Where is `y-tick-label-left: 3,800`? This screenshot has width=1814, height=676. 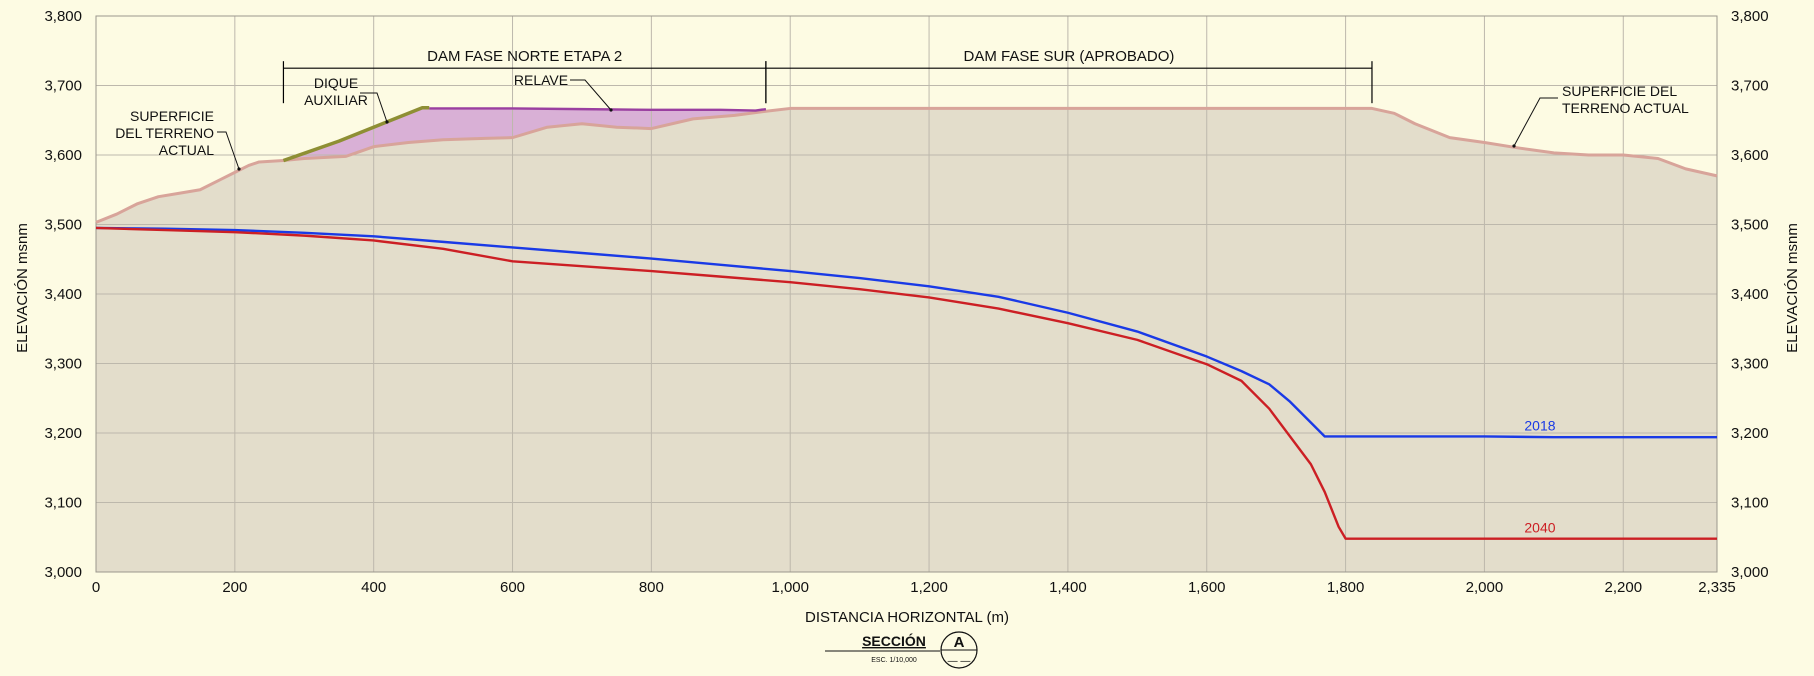
y-tick-label-left: 3,800 is located at coordinates (63, 16).